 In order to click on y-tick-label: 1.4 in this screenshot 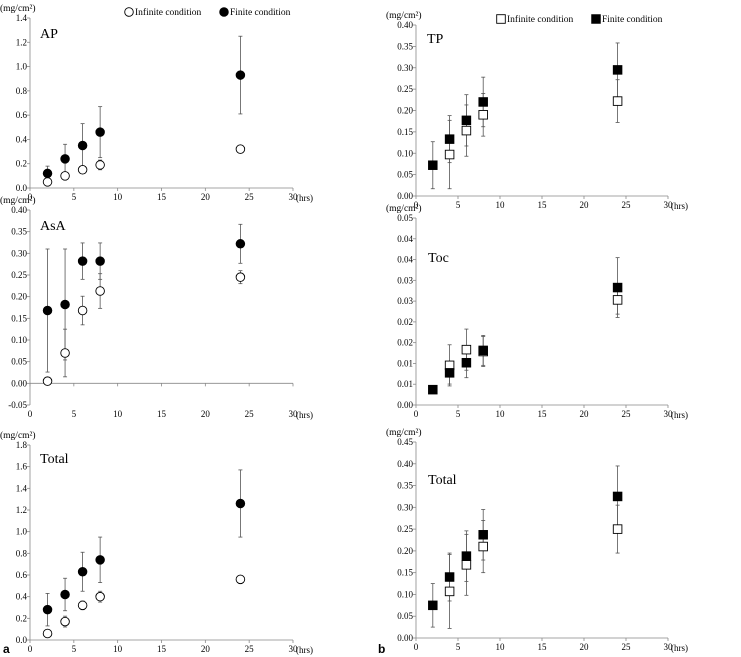, I will do `click(22, 18)`.